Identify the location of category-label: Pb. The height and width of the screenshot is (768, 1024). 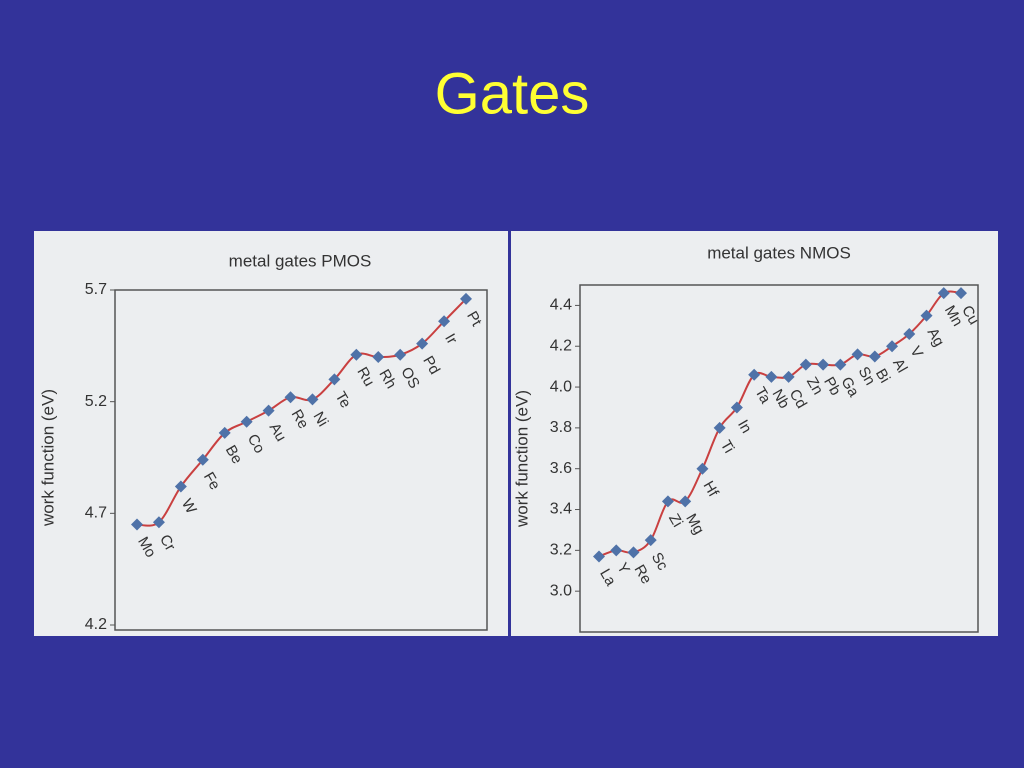
(832, 386).